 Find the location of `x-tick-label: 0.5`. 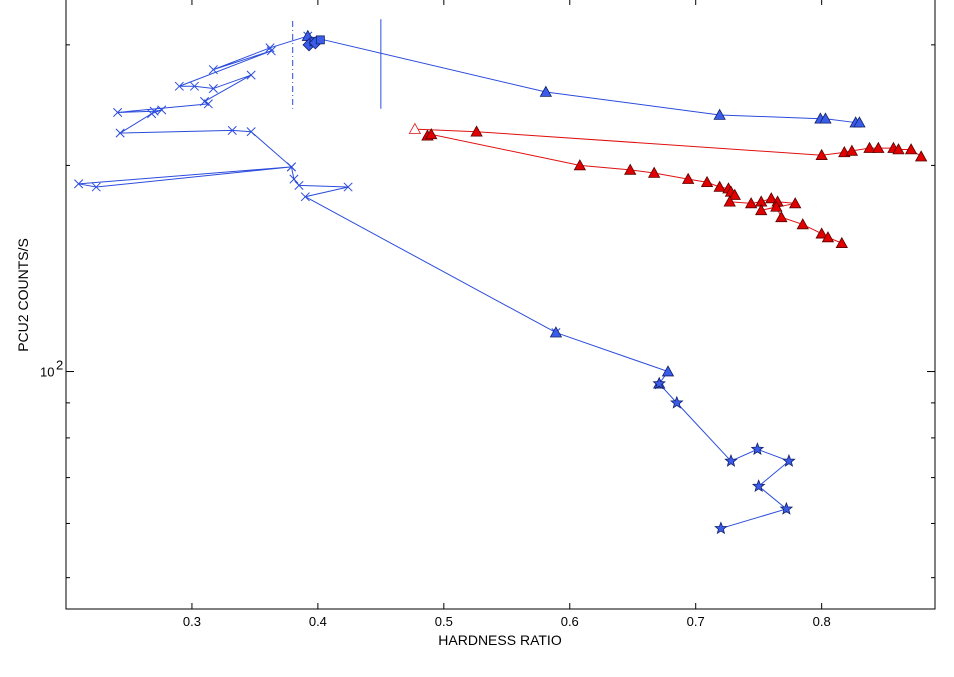

x-tick-label: 0.5 is located at coordinates (444, 621).